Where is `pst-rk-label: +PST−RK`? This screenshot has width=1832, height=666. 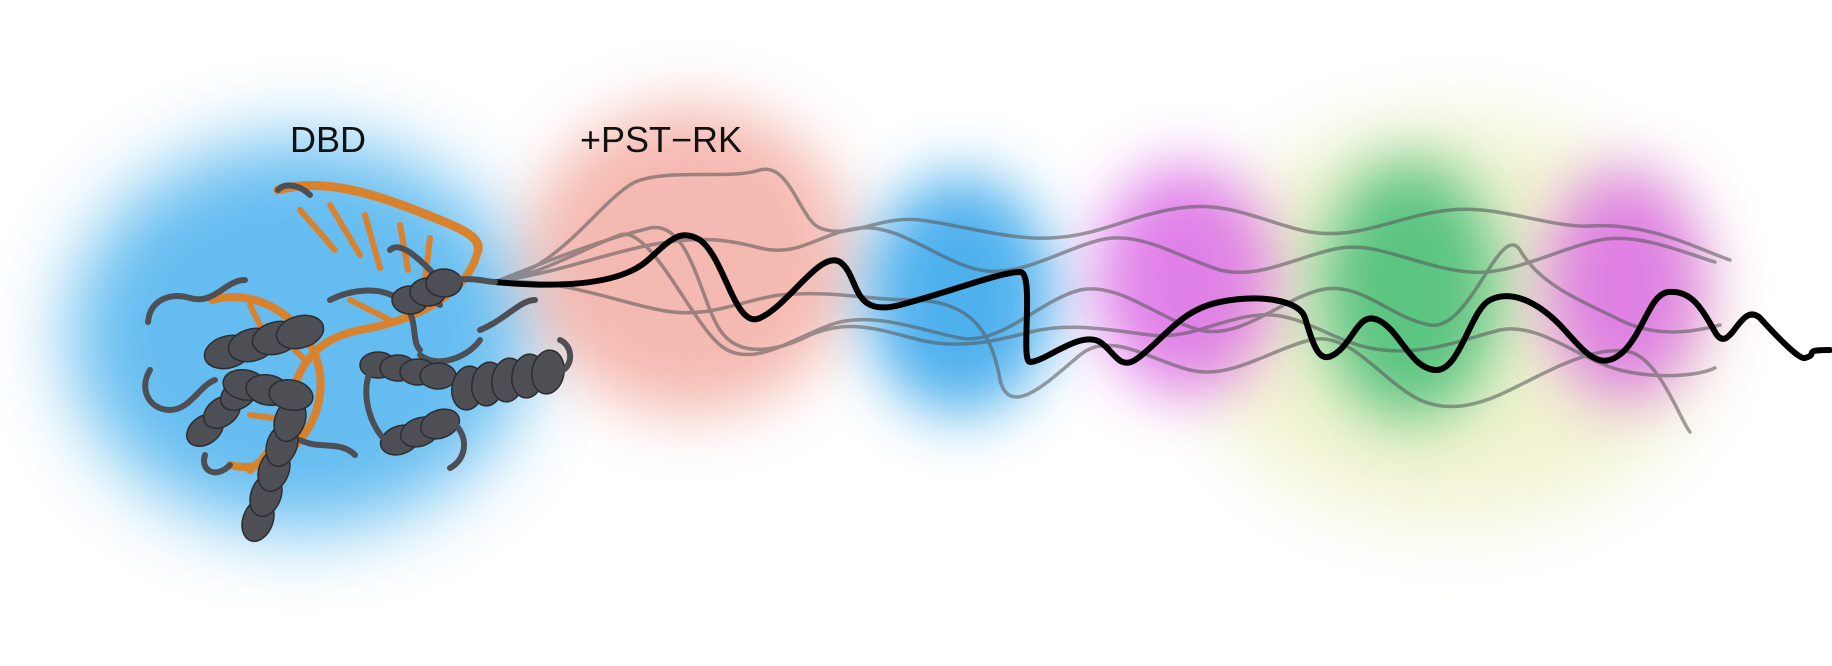 pst-rk-label: +PST−RK is located at coordinates (661, 139).